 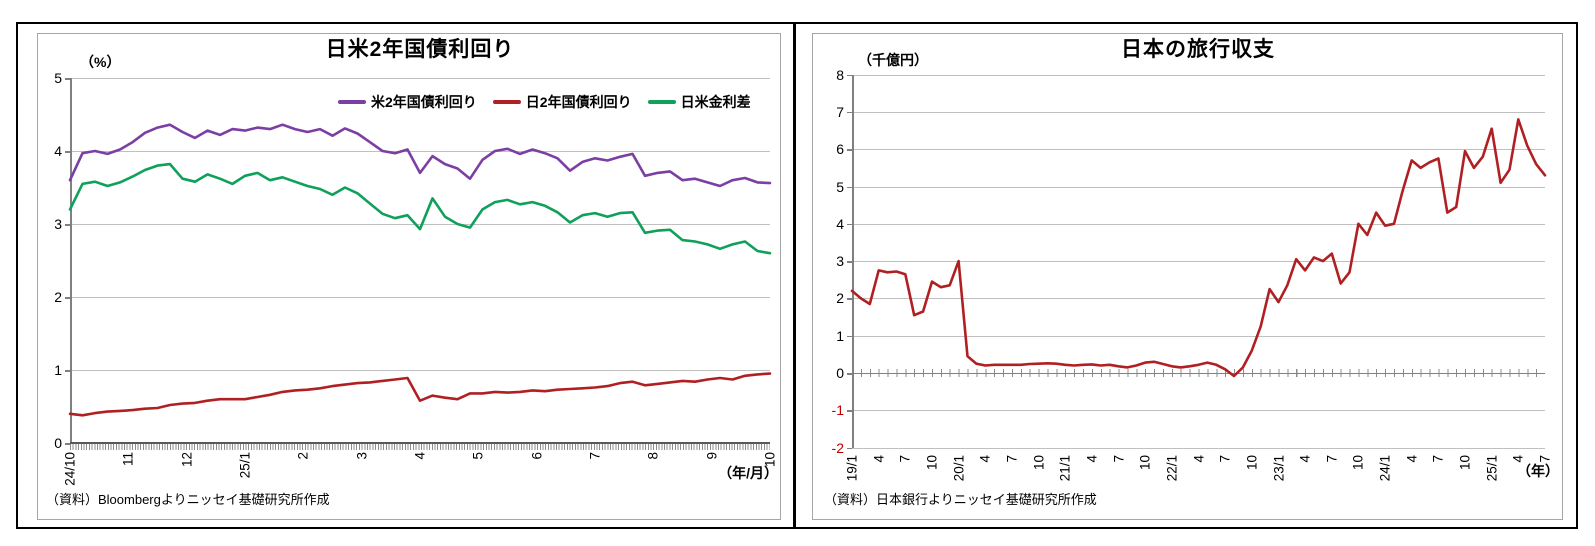 What do you see at coordinates (712, 456) in the screenshot?
I see `x-tick-label-9: 9` at bounding box center [712, 456].